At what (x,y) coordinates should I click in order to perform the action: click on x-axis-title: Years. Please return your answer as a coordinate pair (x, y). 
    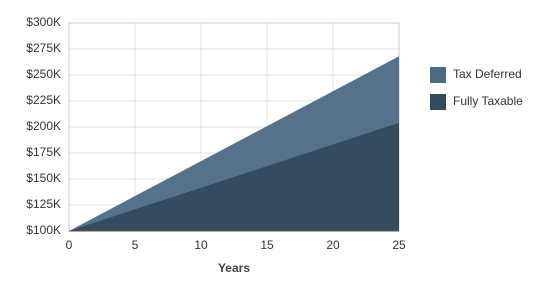
    Looking at the image, I should click on (234, 268).